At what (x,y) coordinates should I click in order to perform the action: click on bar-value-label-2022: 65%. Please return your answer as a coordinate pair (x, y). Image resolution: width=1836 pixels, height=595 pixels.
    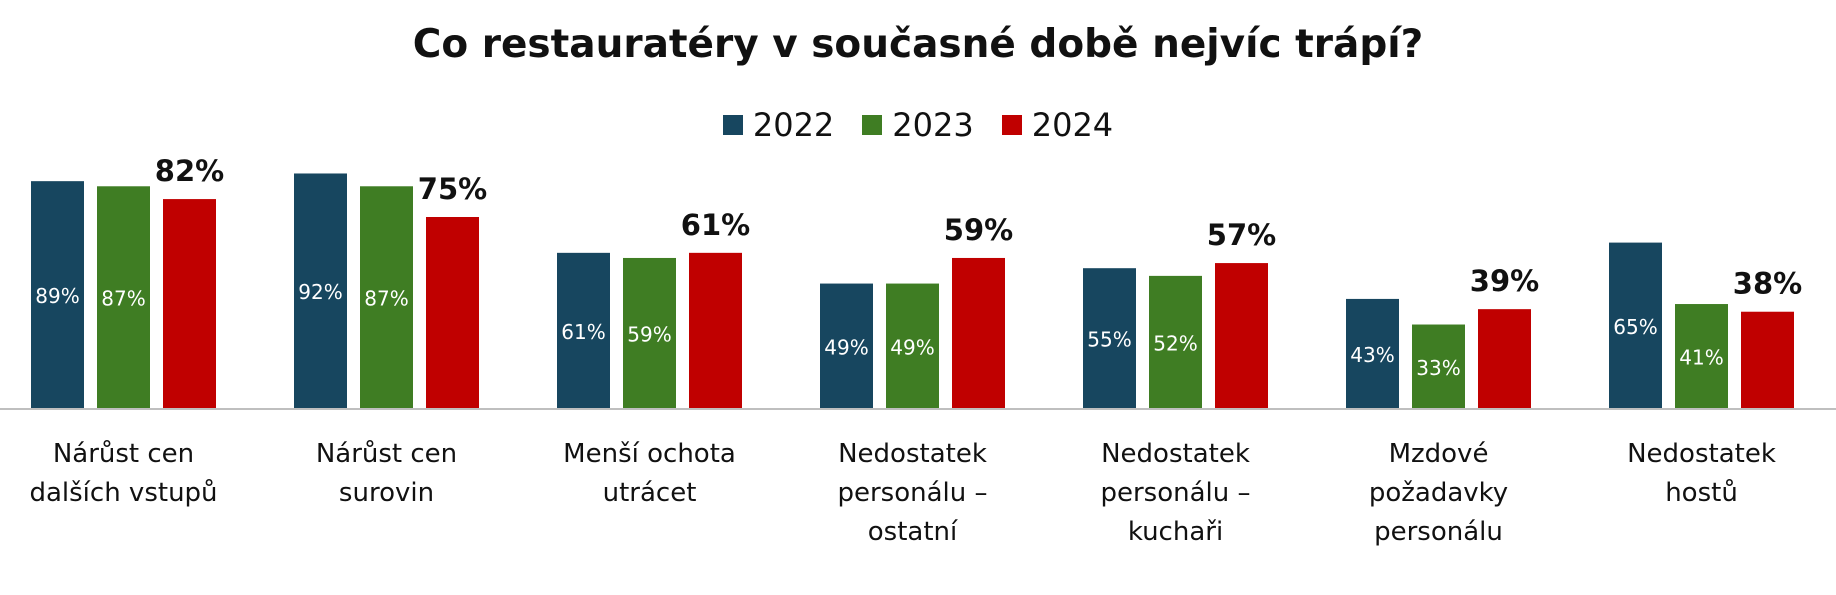
    Looking at the image, I should click on (1635, 327).